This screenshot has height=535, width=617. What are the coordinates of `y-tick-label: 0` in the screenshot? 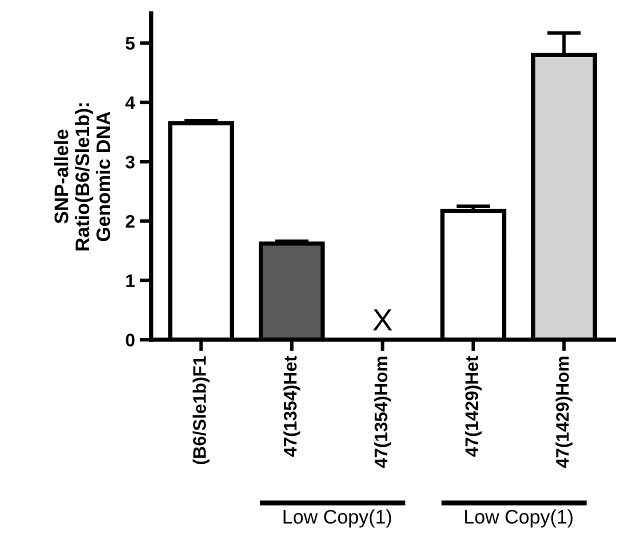 It's located at (130, 340).